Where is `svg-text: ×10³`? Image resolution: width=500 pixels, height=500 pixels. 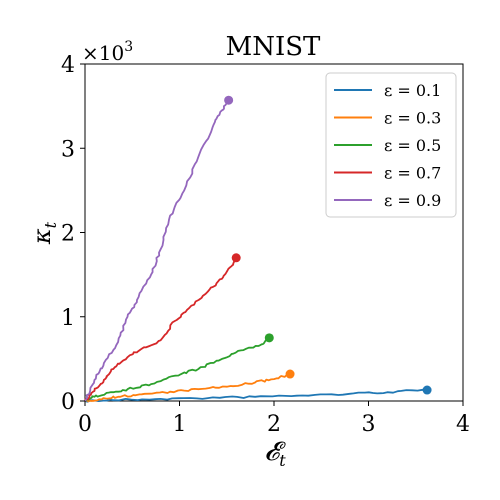
svg-text: ×10³ is located at coordinates (107, 52).